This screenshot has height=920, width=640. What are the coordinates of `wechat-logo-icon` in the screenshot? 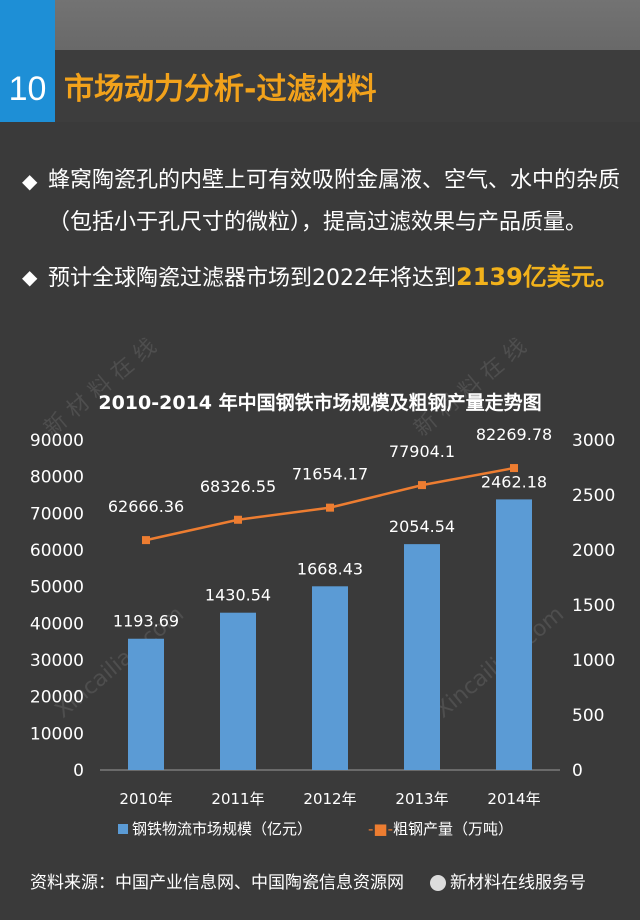 It's located at (438, 883).